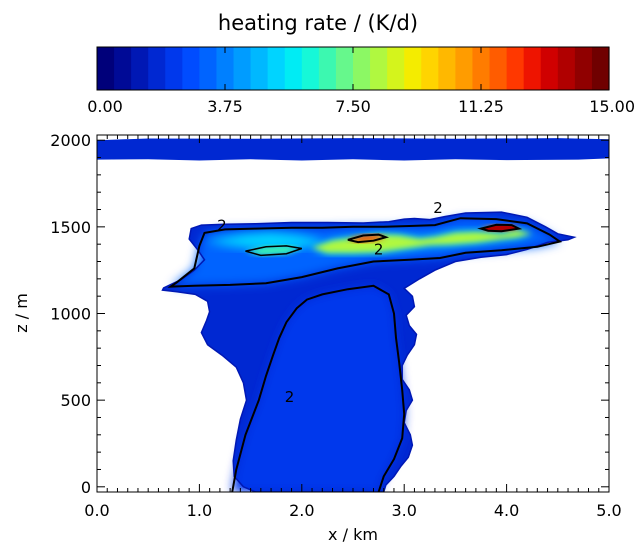 Image resolution: width=639 pixels, height=546 pixels. What do you see at coordinates (301, 510) in the screenshot?
I see `x-tick-label: 2.0` at bounding box center [301, 510].